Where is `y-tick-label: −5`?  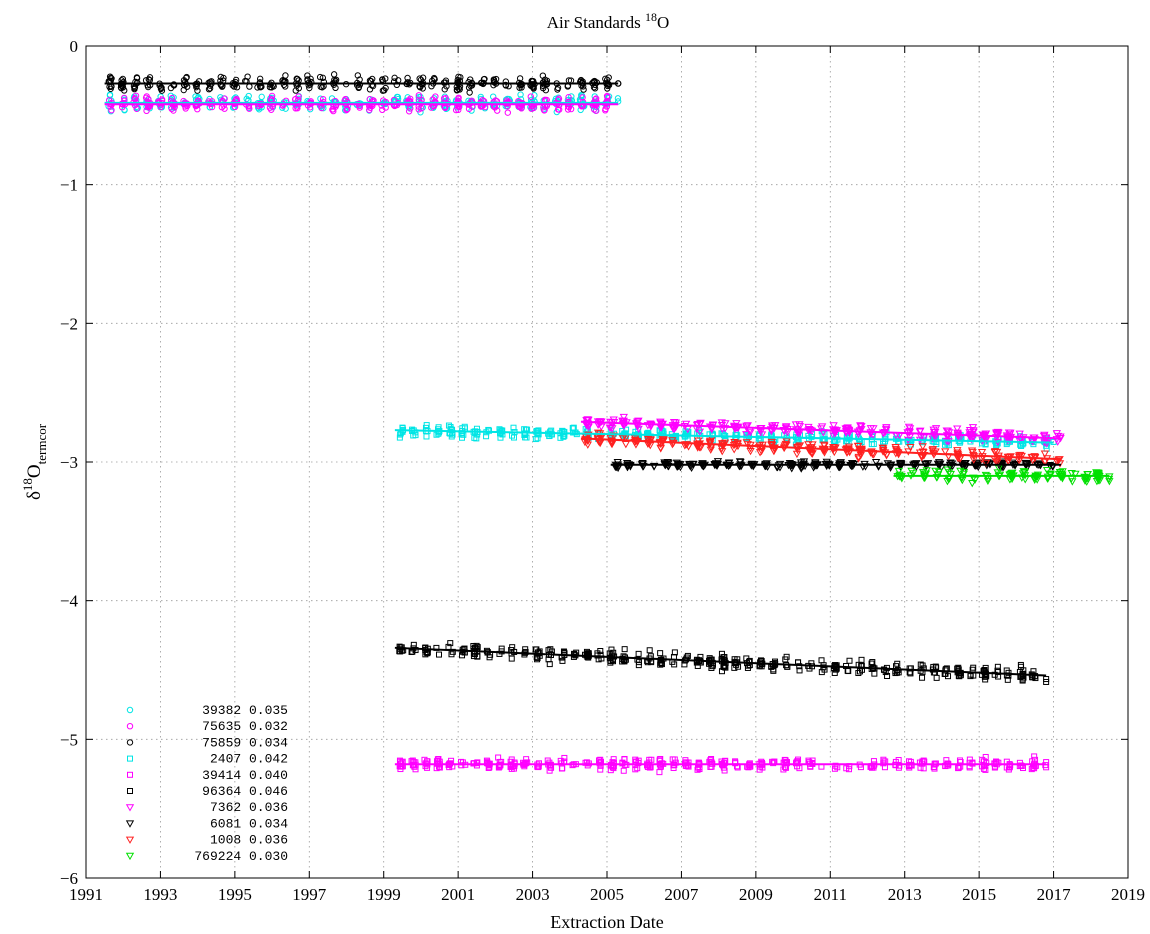
y-tick-label: −5 is located at coordinates (69, 739).